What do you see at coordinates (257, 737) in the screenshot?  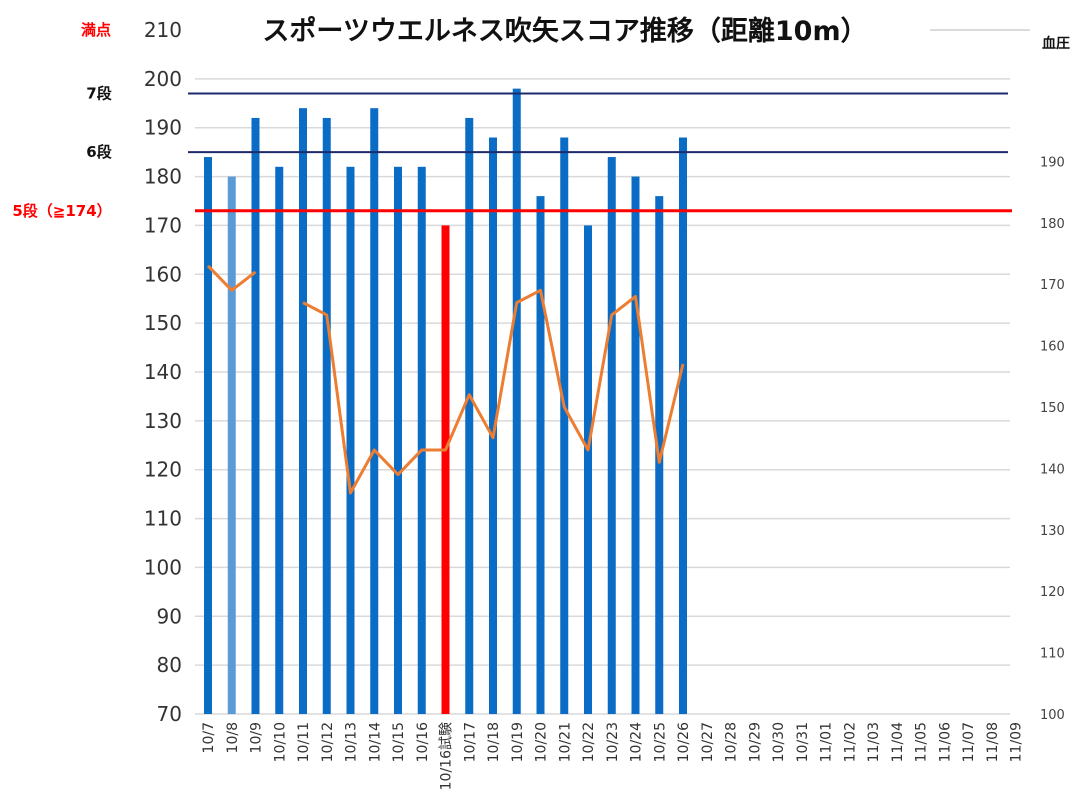 I see `x-tick-label: 10/9` at bounding box center [257, 737].